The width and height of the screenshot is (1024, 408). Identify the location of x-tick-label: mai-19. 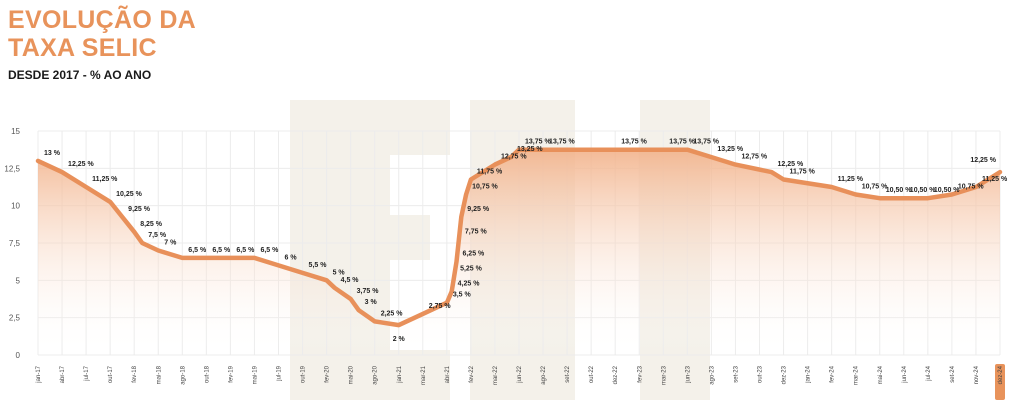
(255, 374).